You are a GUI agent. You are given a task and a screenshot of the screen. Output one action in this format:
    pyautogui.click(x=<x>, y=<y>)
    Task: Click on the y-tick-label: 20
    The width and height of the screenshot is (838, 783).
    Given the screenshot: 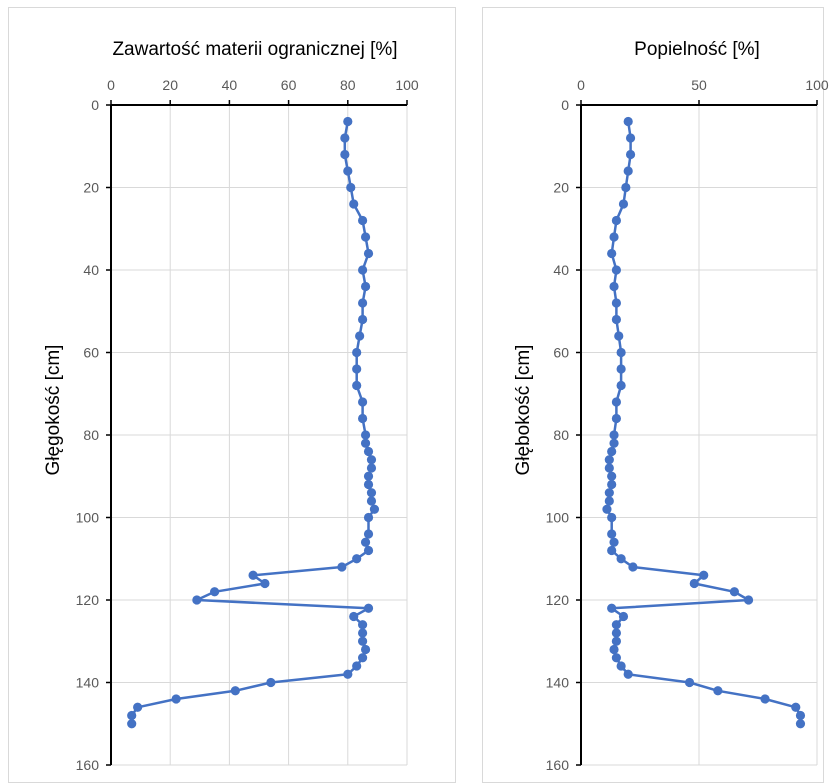 What is the action you would take?
    pyautogui.click(x=91, y=188)
    